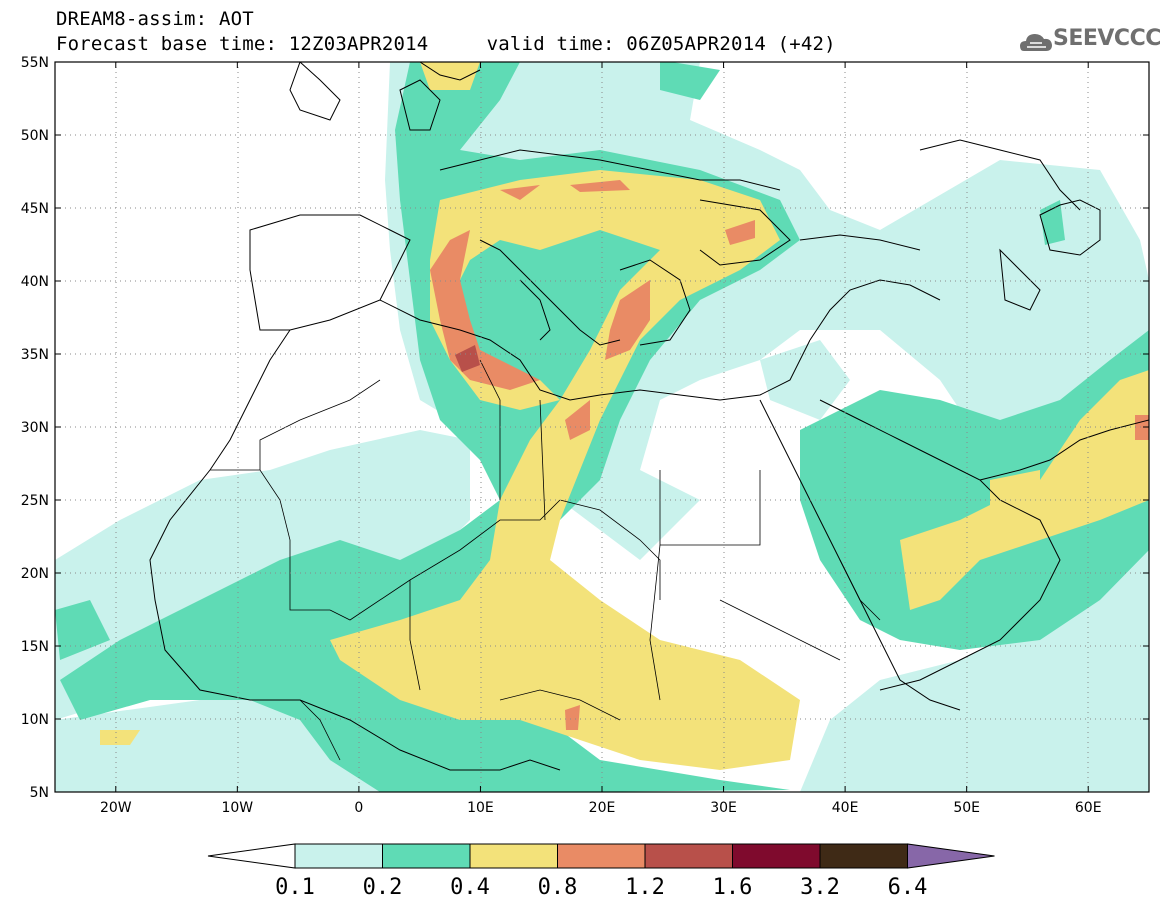 The image size is (1165, 905). What do you see at coordinates (35, 501) in the screenshot?
I see `lat-label: 25N` at bounding box center [35, 501].